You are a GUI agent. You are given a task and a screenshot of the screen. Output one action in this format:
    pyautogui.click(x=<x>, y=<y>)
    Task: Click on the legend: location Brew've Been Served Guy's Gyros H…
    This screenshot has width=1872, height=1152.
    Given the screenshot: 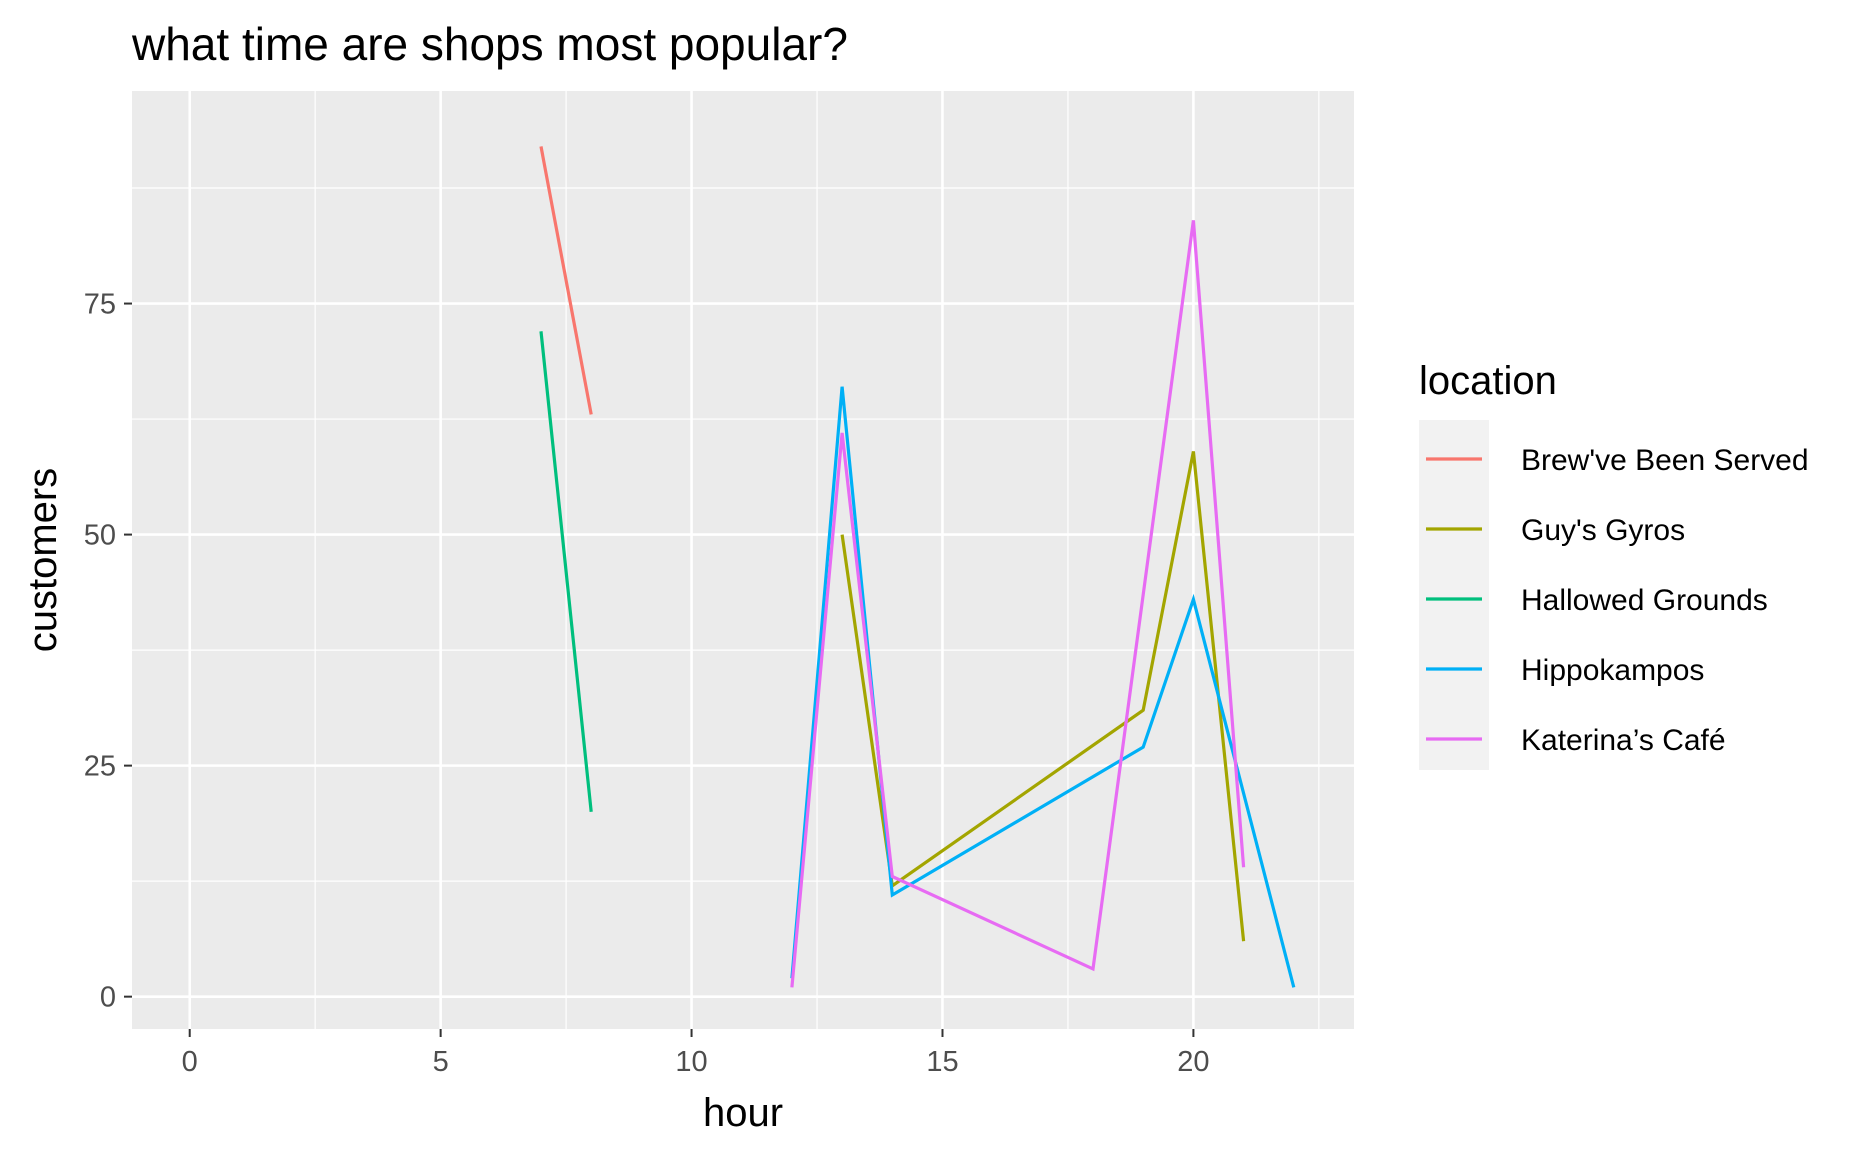 What is the action you would take?
    pyautogui.click(x=1614, y=564)
    